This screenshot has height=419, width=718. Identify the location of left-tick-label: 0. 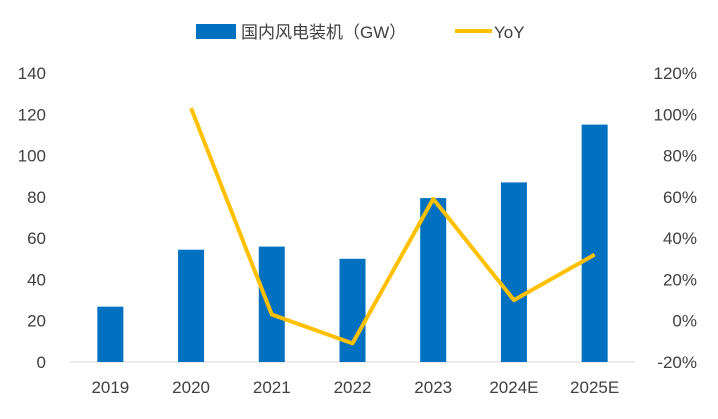
(41, 362).